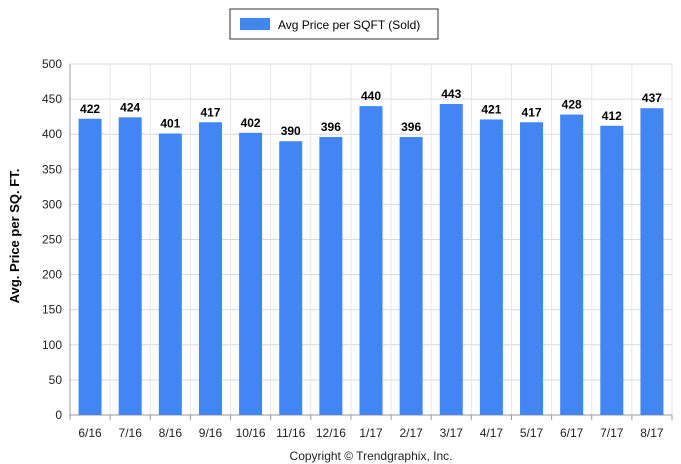 This screenshot has height=464, width=681. What do you see at coordinates (291, 131) in the screenshot?
I see `data-label: 390` at bounding box center [291, 131].